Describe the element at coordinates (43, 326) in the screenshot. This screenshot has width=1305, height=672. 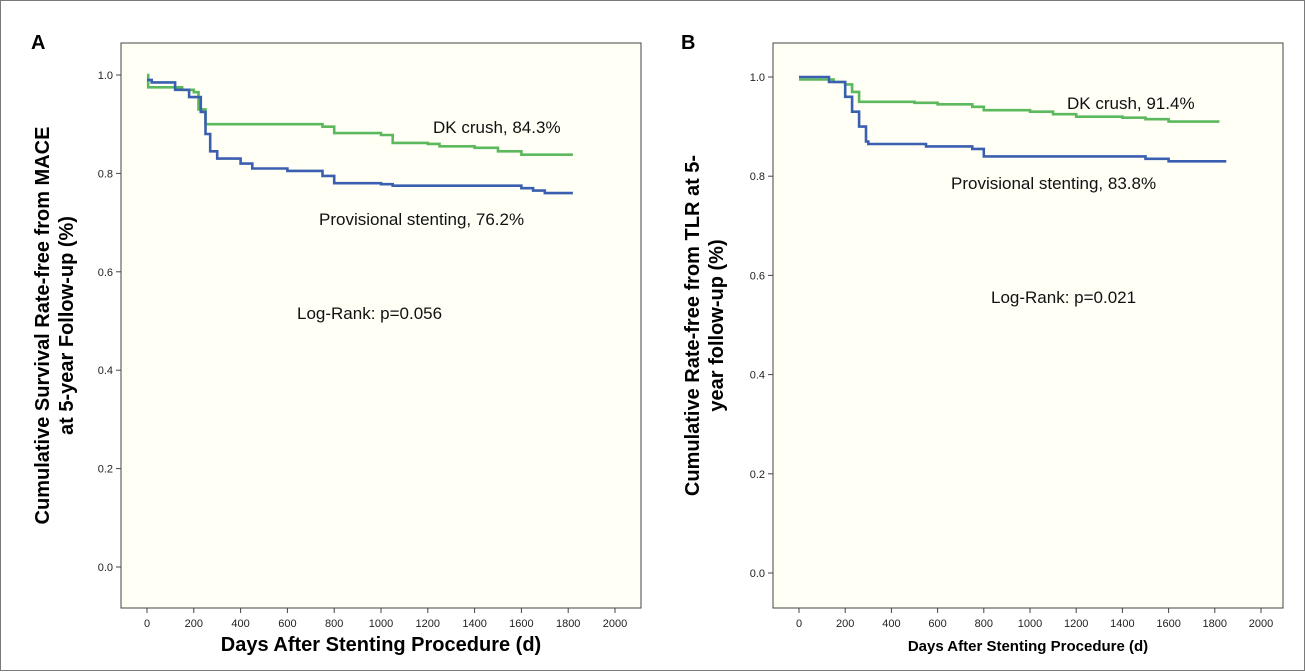
I see `y-axis-label: Cumulative Survival Rate-free from MACE` at that location.